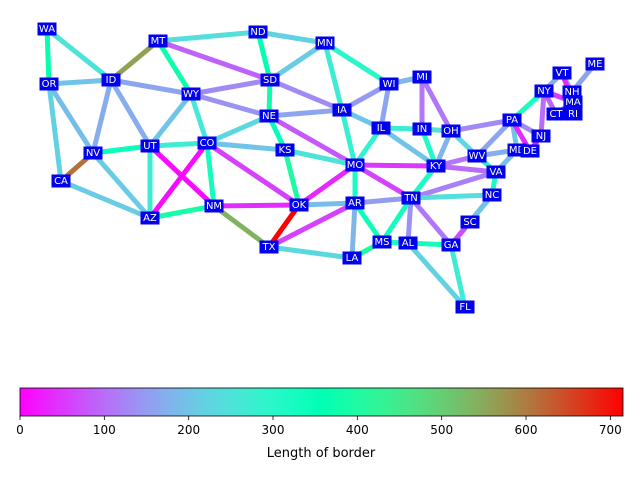 Image resolution: width=640 pixels, height=480 pixels. What do you see at coordinates (199, 118) in the screenshot?
I see `edge-WY-CO` at bounding box center [199, 118].